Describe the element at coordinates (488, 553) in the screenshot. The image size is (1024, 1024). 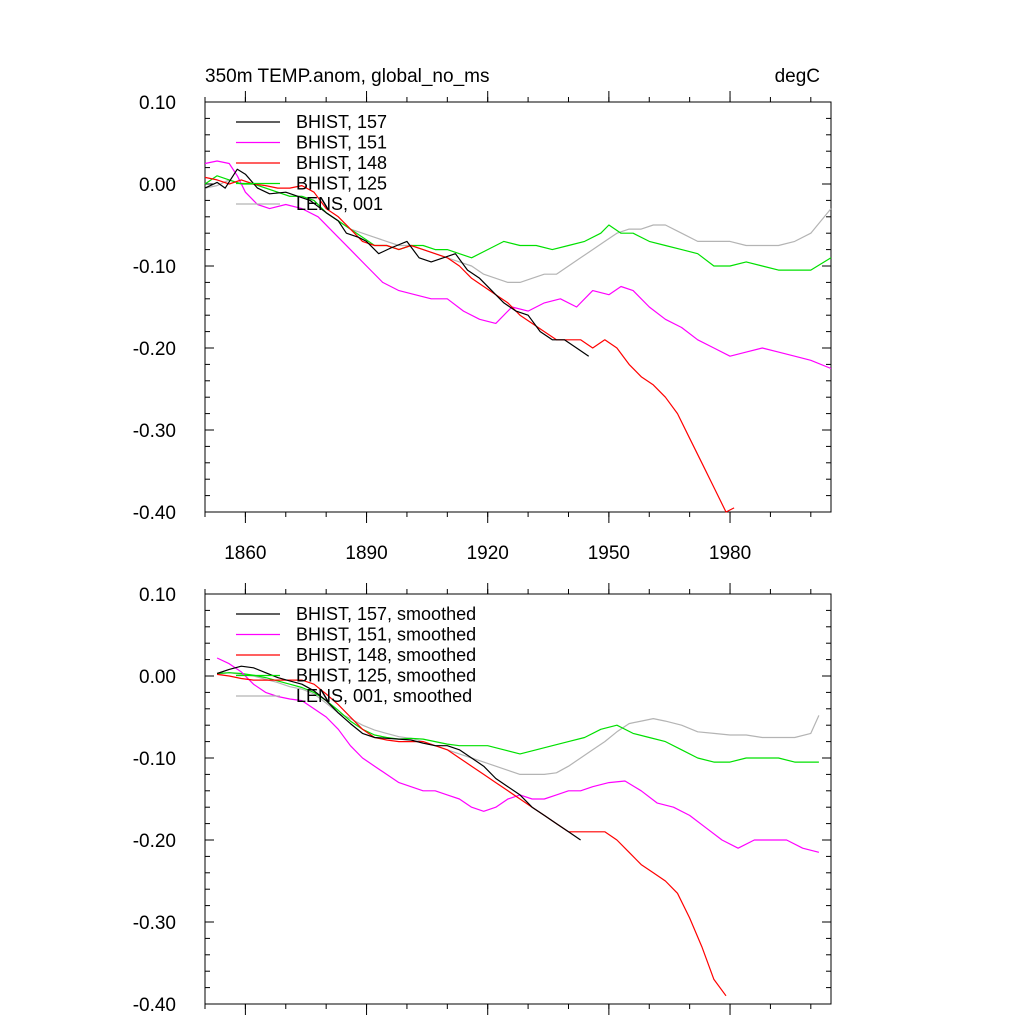
I see `x-tick-label: 1920` at that location.